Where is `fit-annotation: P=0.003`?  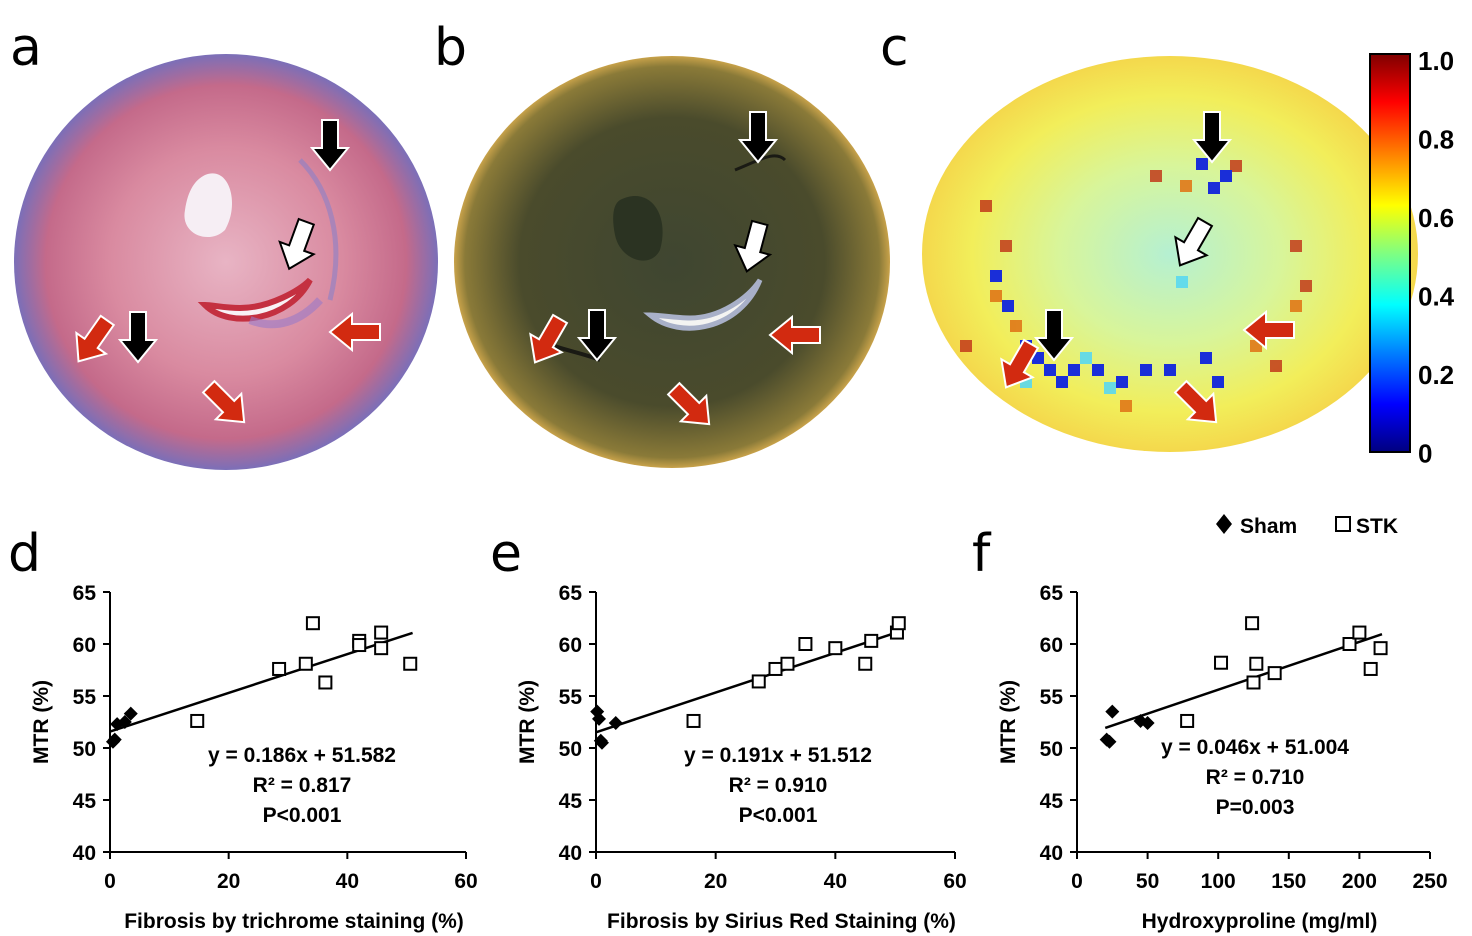 fit-annotation: P=0.003 is located at coordinates (1255, 807).